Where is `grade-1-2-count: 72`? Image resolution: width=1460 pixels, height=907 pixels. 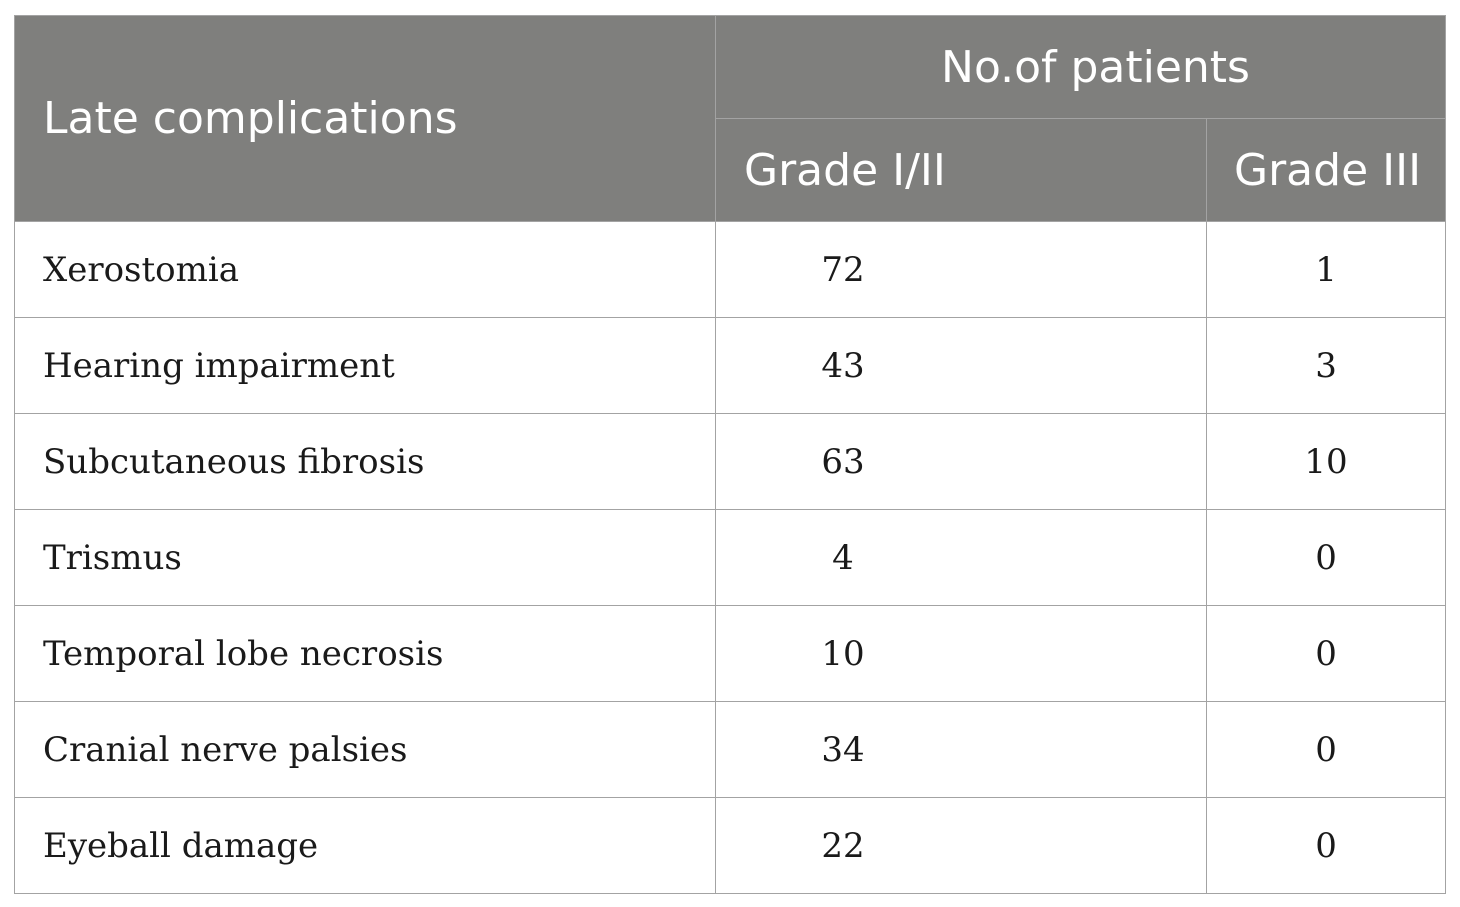
grade-1-2-count: 72 is located at coordinates (961, 269).